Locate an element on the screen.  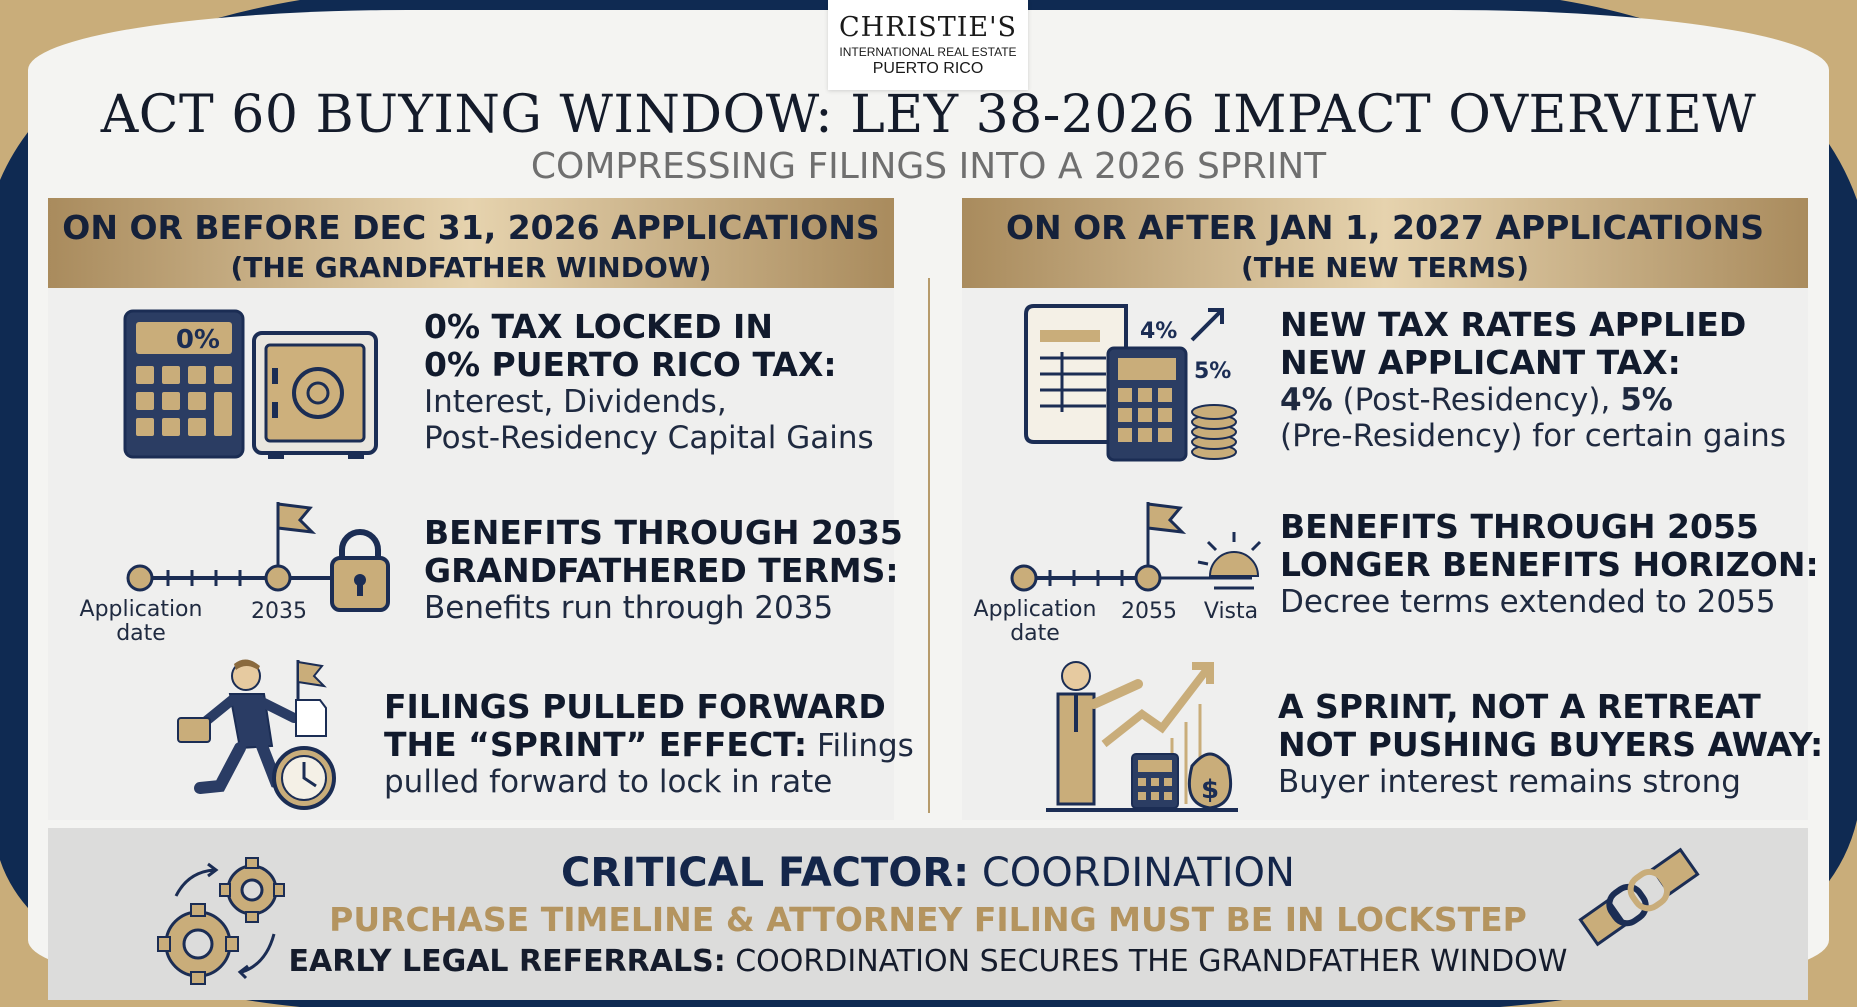
right-row-1-body1: 4% (Post-Residency), 5% is located at coordinates (1533, 400).